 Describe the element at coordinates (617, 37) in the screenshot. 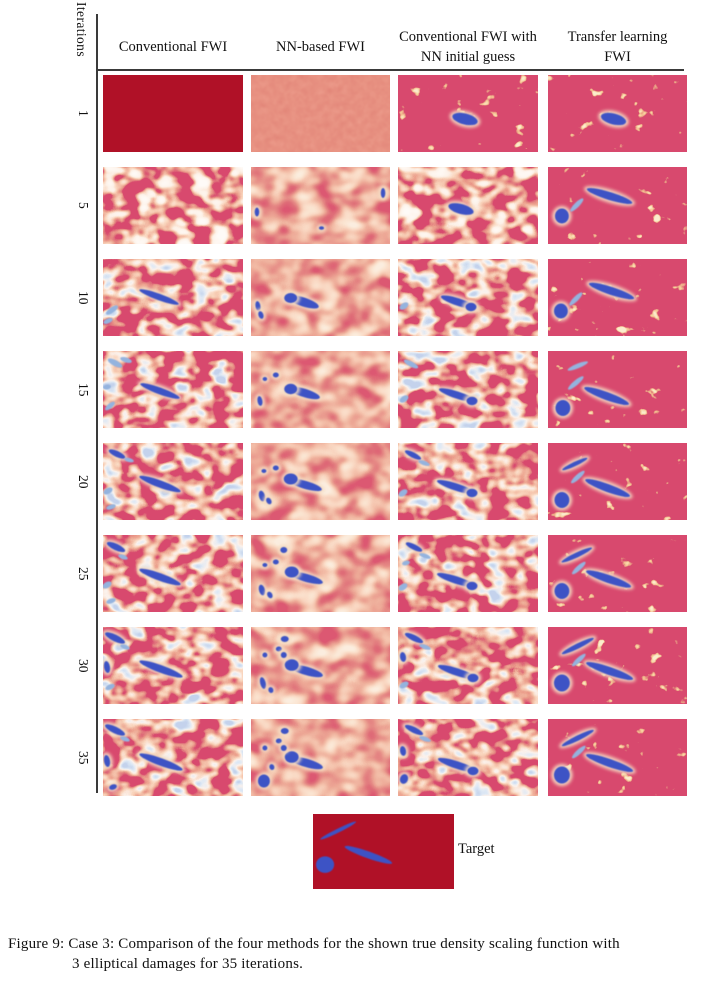

I see `column-header-text: Transfer learning` at that location.